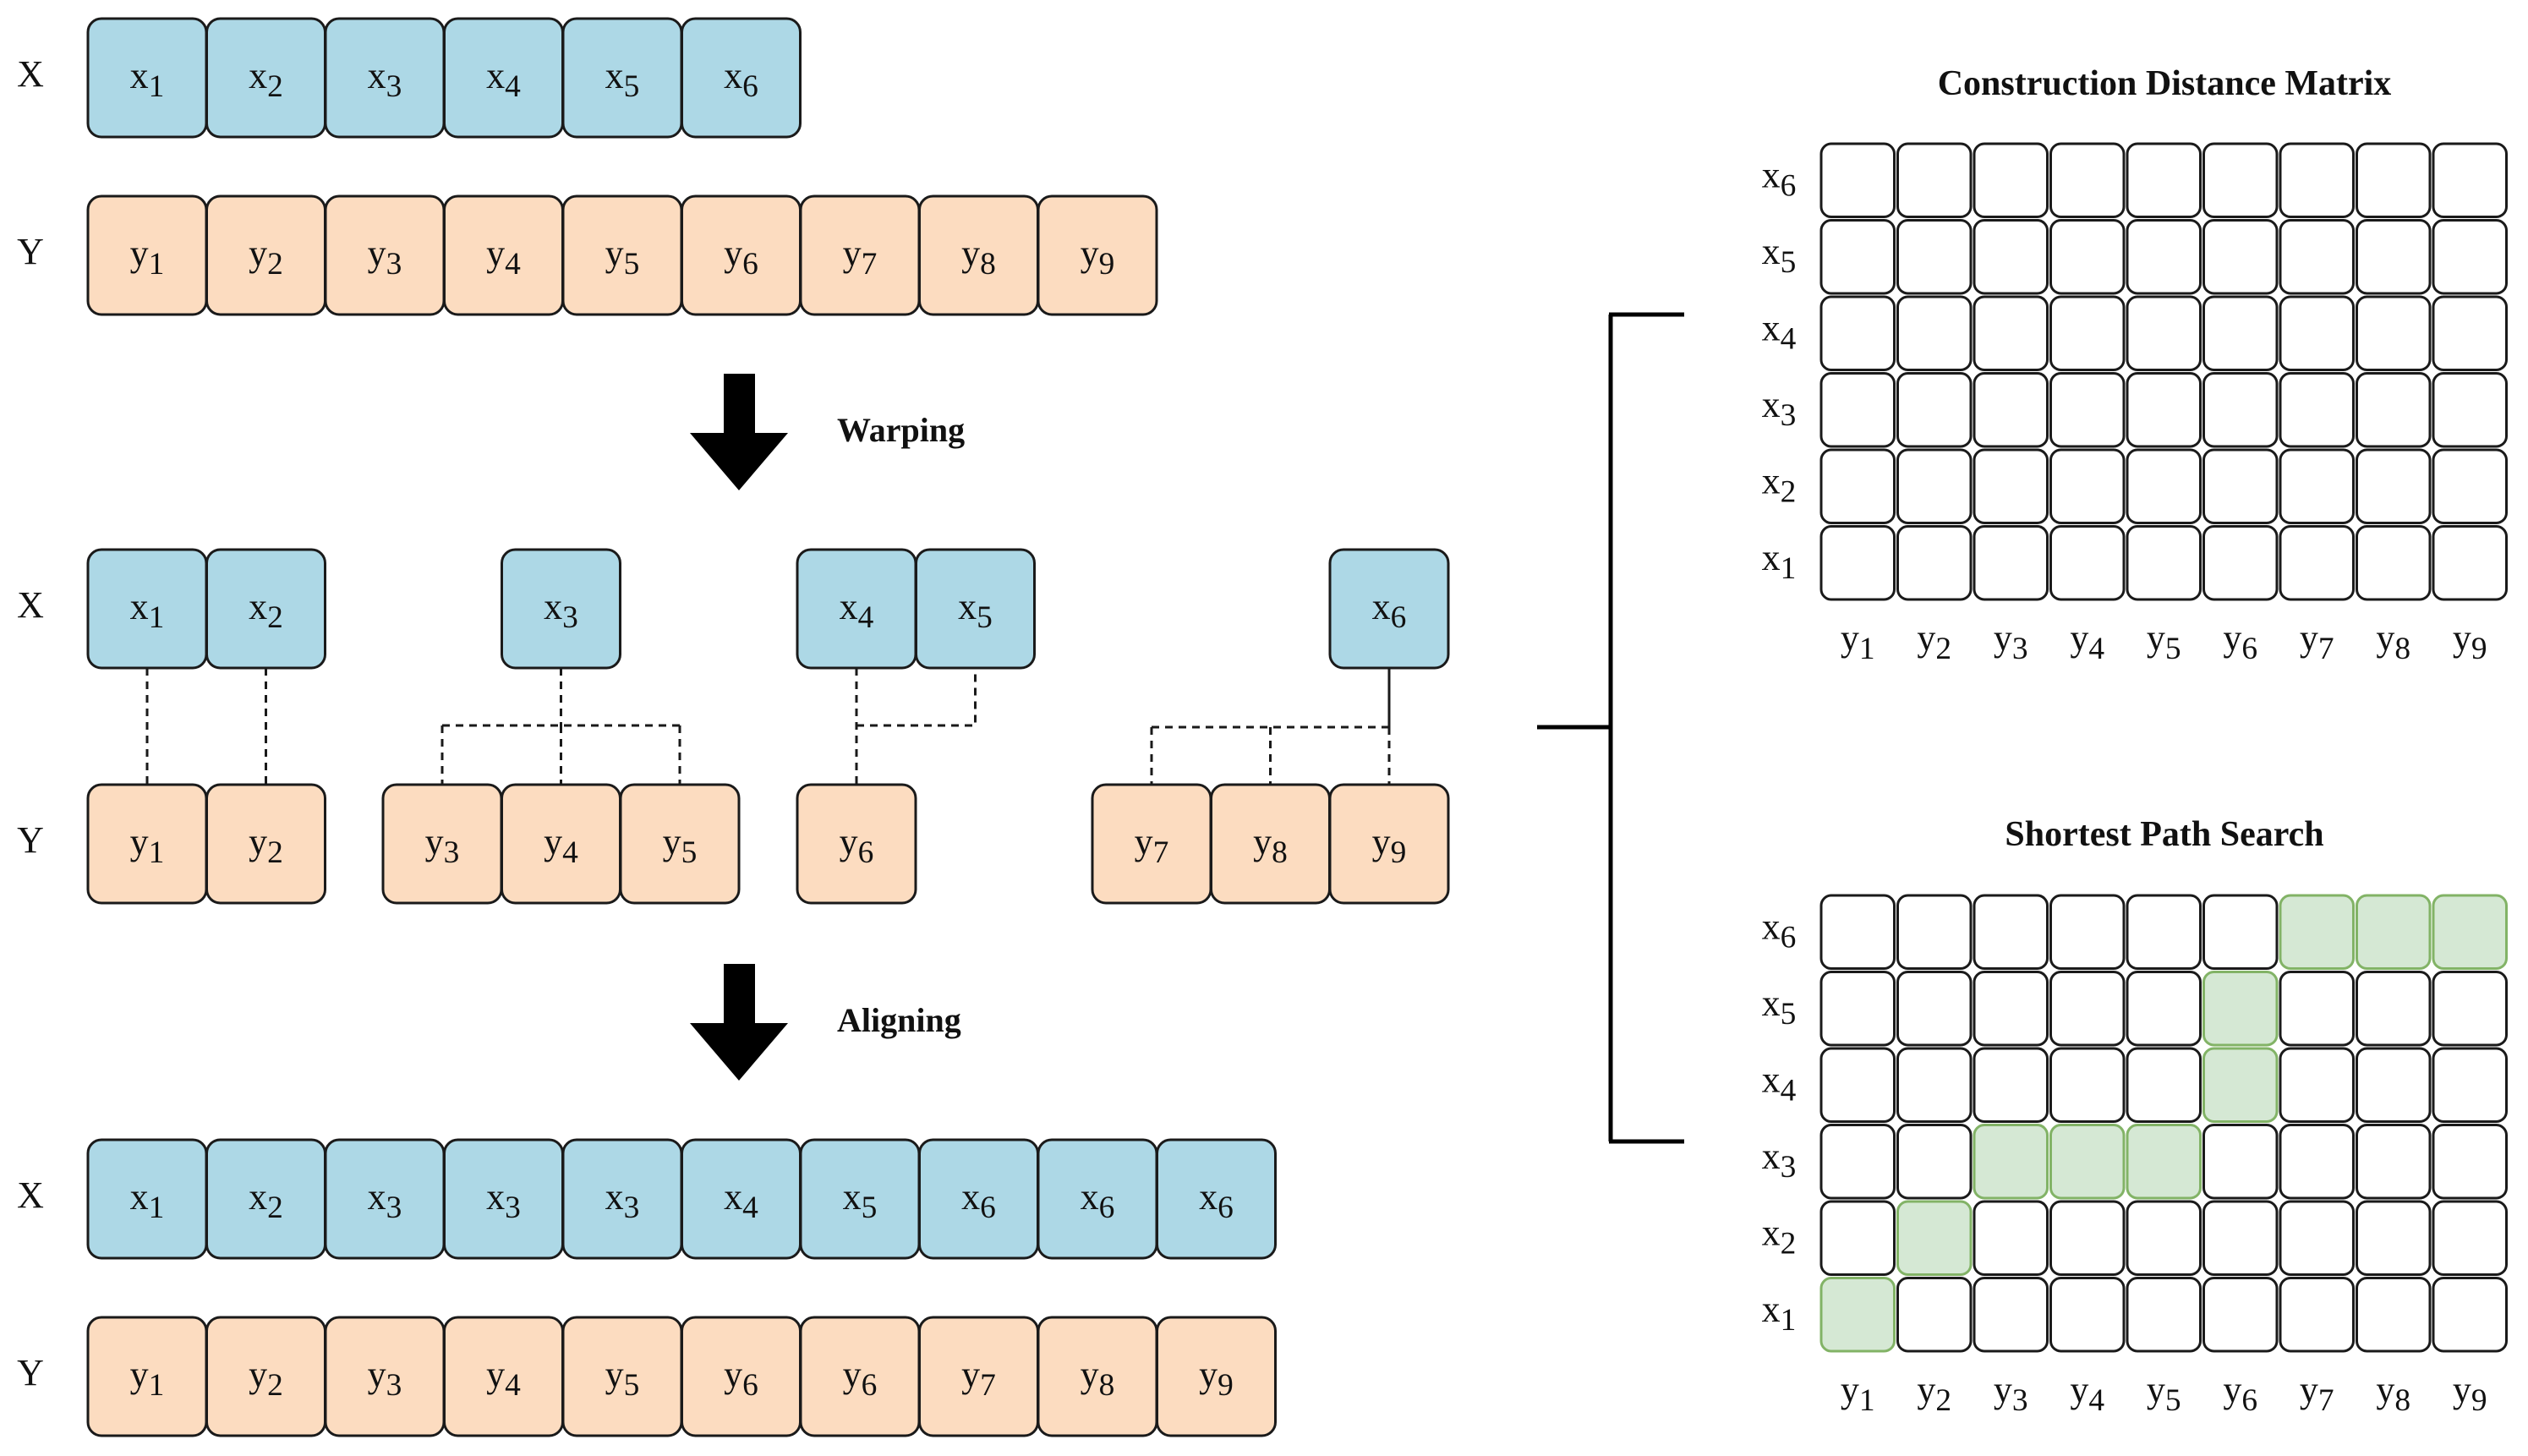  I want to click on warped-y-cell: y4, so click(561, 844).